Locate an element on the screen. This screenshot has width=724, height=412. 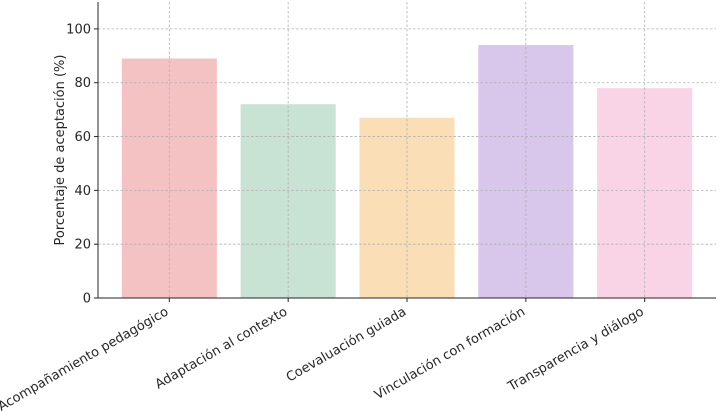
y-tick-label: 100 is located at coordinates (78, 29).